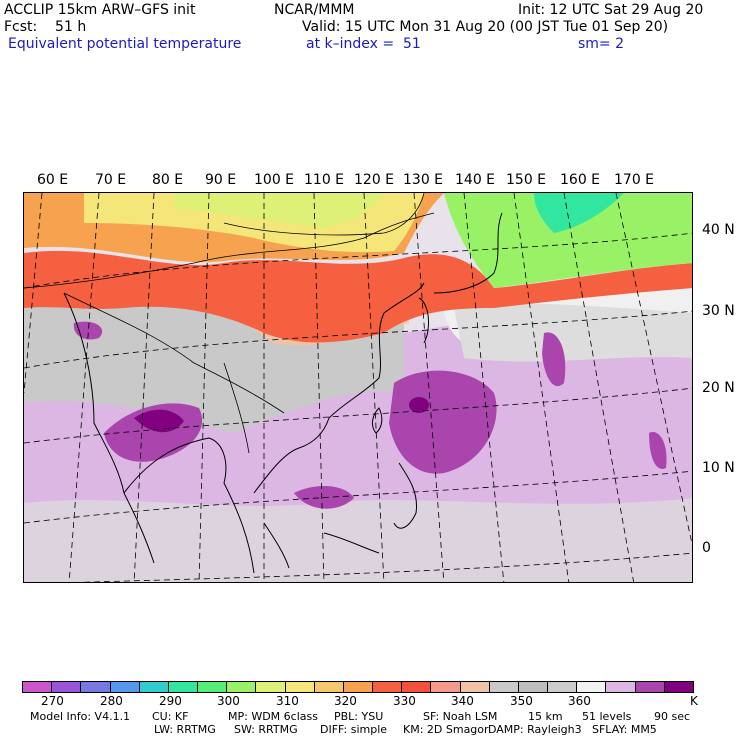 Image resolution: width=740 pixels, height=740 pixels. Describe the element at coordinates (718, 311) in the screenshot. I see `lat-label-30n: 30 N` at that location.